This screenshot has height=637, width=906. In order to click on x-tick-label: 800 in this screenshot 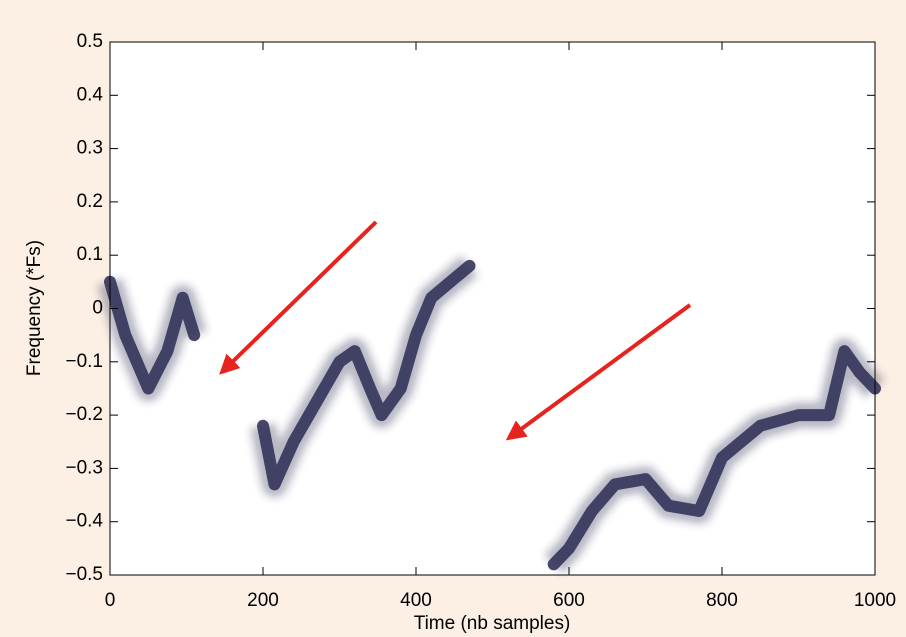, I will do `click(722, 600)`.